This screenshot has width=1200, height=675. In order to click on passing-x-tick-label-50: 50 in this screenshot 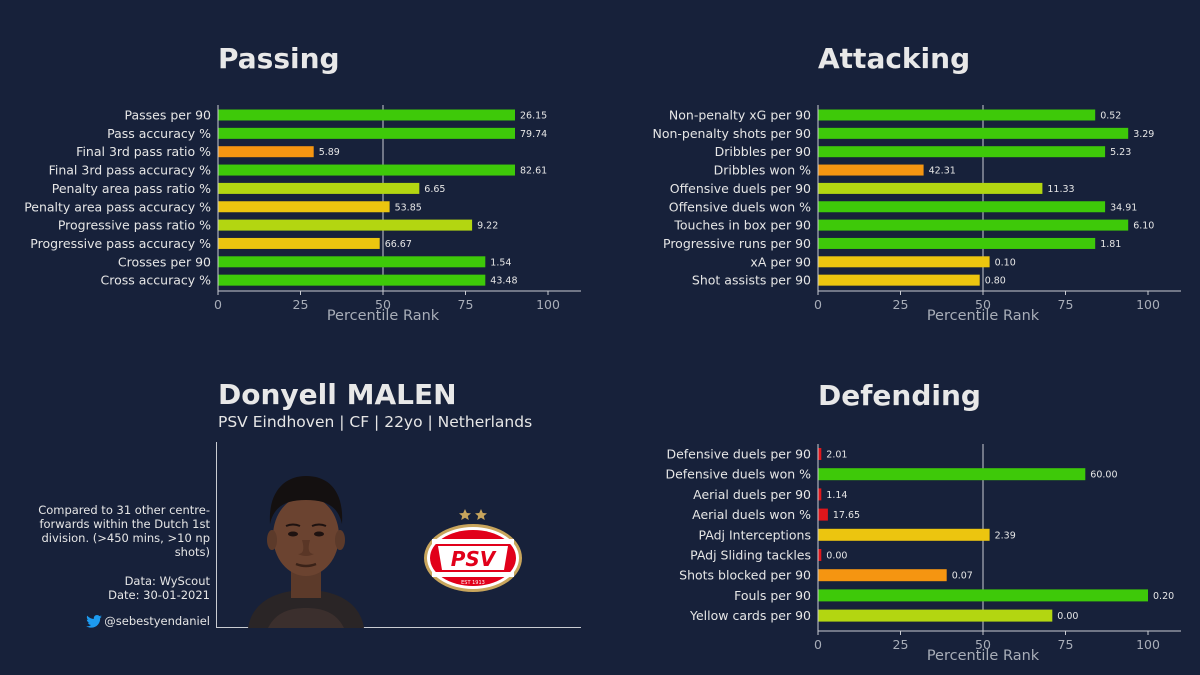, I will do `click(383, 304)`.